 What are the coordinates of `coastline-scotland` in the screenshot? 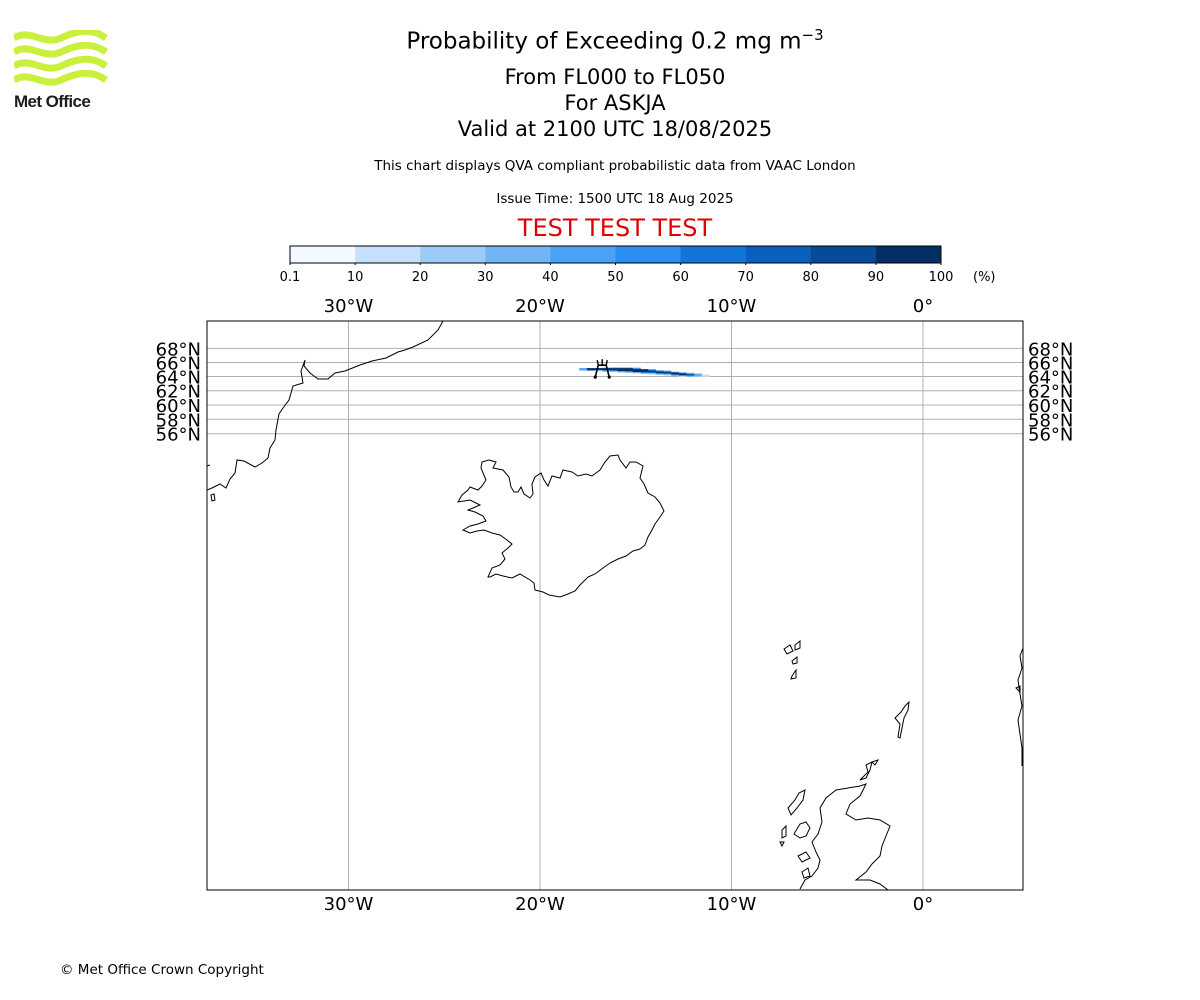 It's located at (845, 836).